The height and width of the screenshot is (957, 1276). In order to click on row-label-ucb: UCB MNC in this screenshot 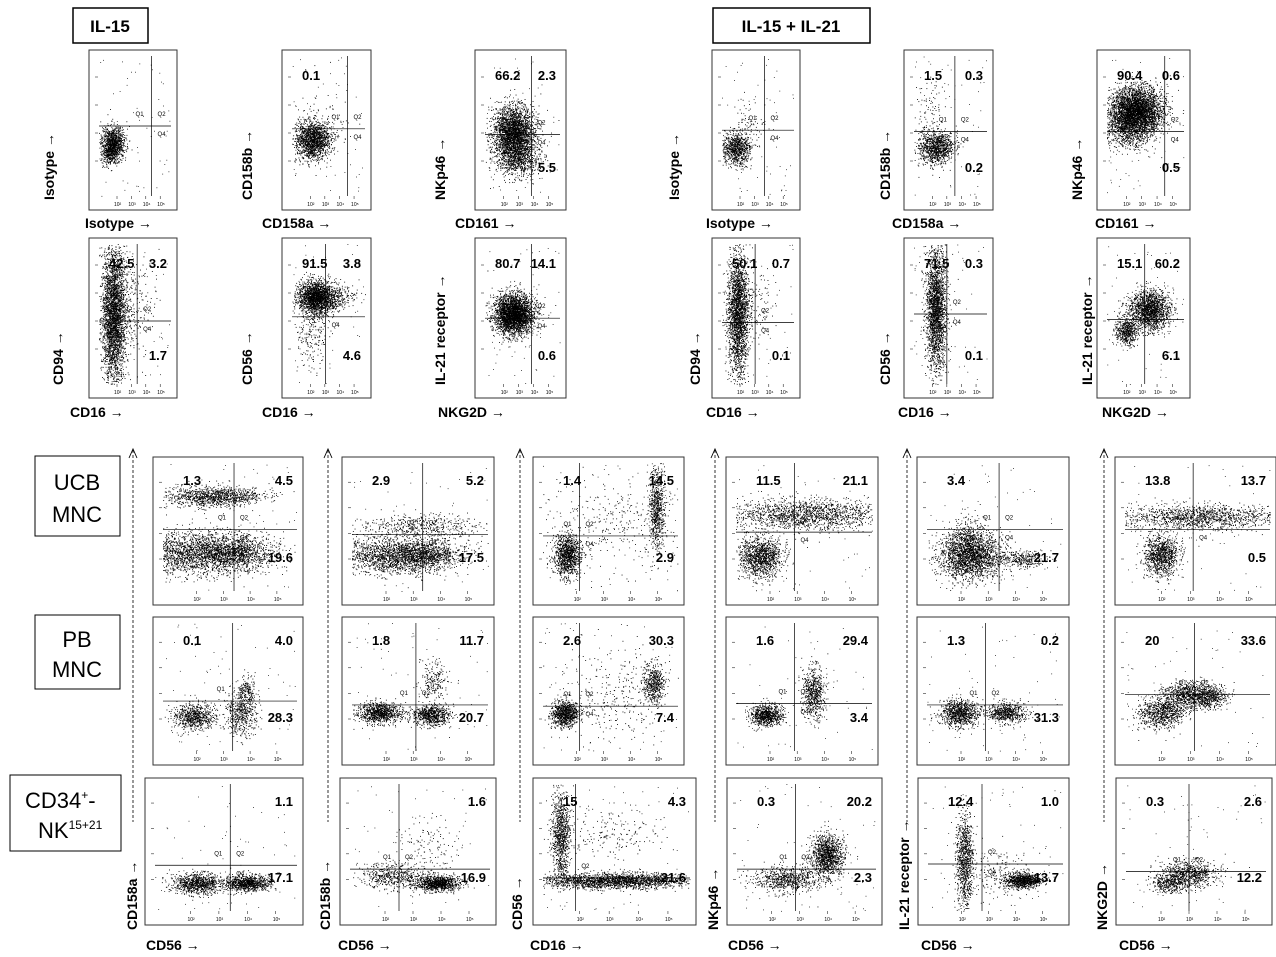, I will do `click(77, 496)`.